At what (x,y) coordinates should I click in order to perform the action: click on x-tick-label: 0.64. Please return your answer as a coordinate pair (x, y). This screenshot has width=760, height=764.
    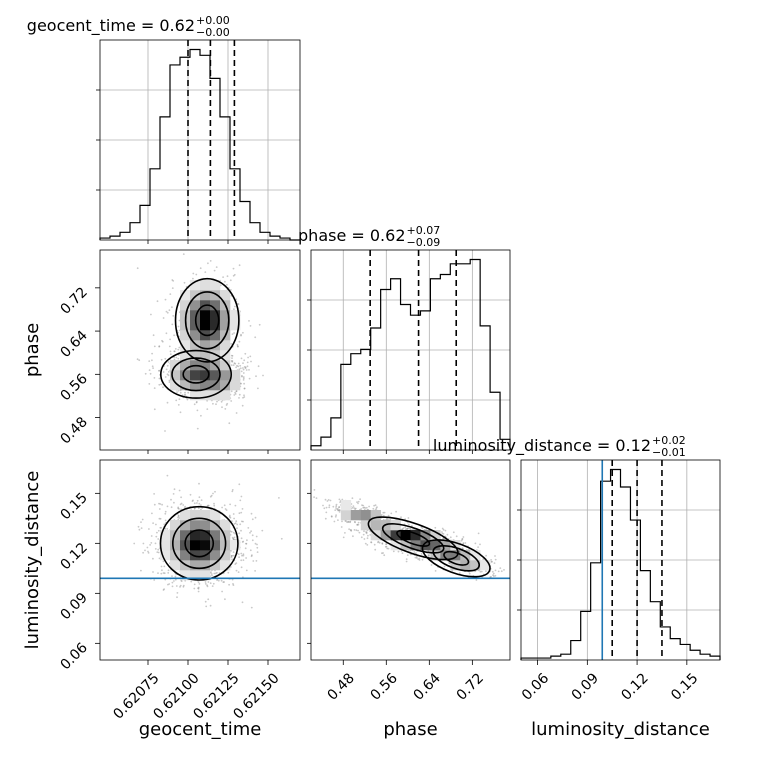
    Looking at the image, I should click on (427, 686).